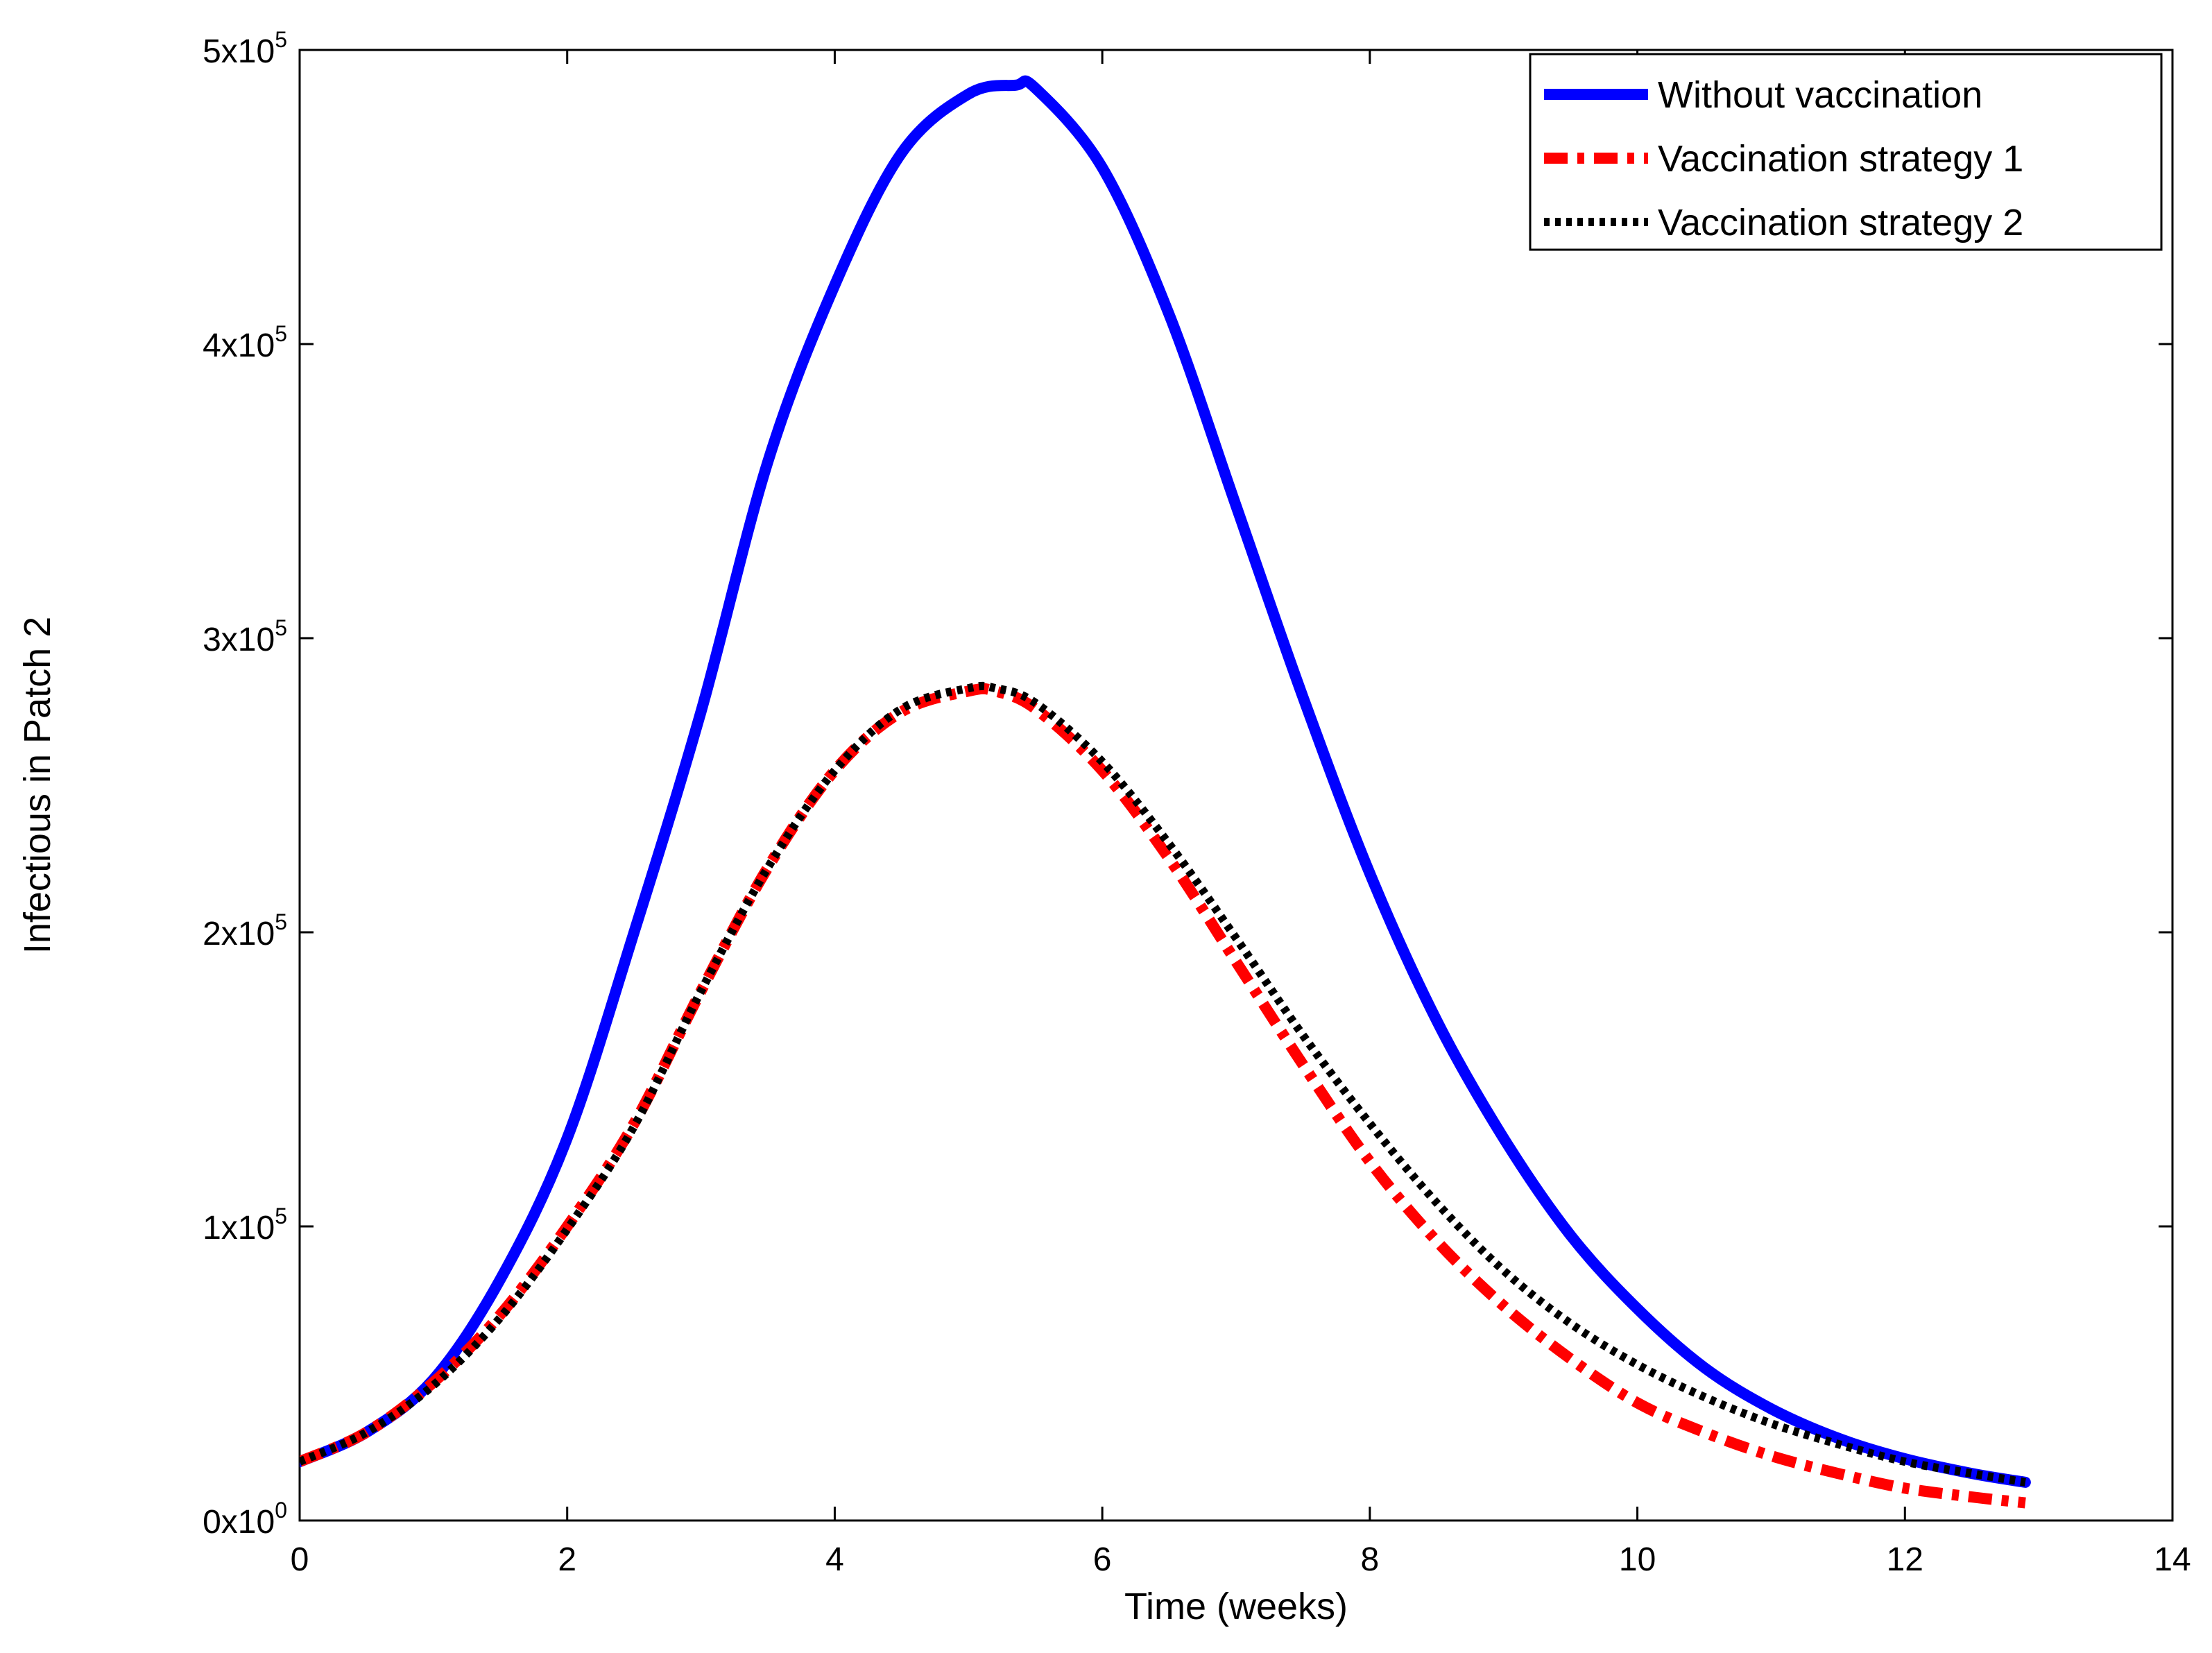 This screenshot has height=1653, width=2212. I want to click on y-tick-label: 0x100, so click(245, 1519).